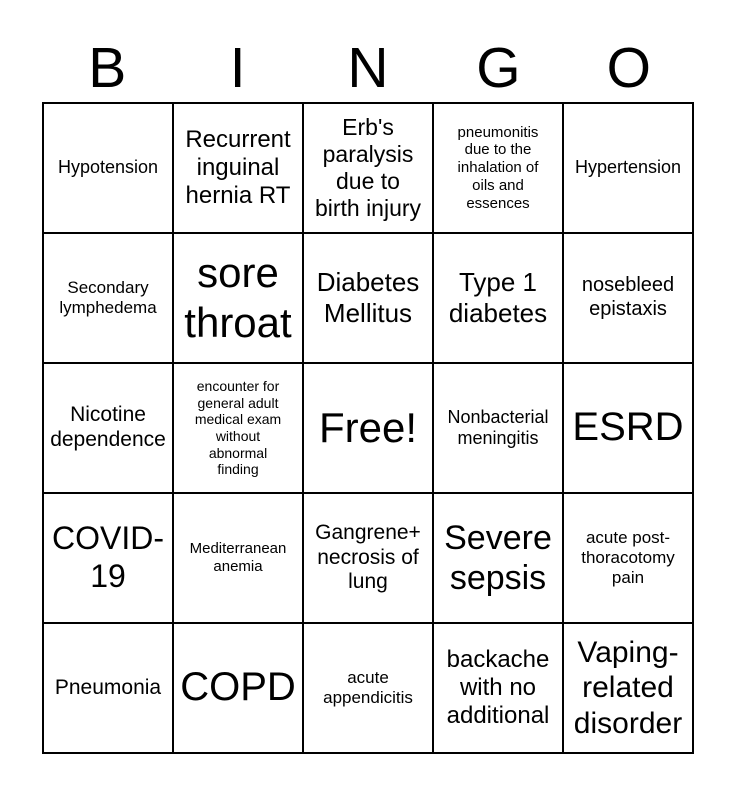 Image resolution: width=736 pixels, height=800 pixels. I want to click on bingo-cell: Nonbacterial meningitis, so click(498, 428).